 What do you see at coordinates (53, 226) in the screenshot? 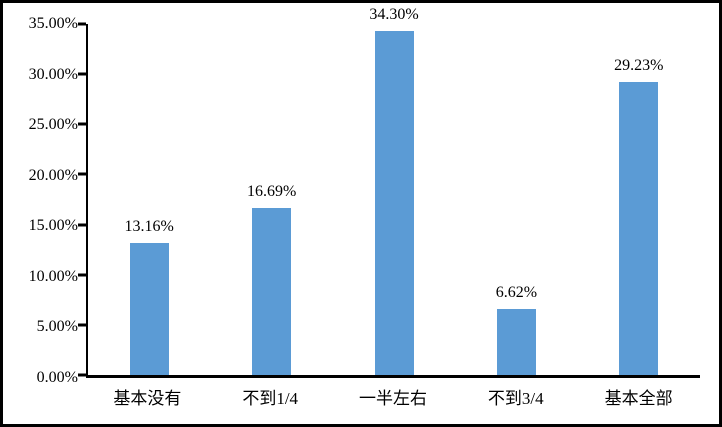
I see `y-axis-tick-label: 15.00%` at bounding box center [53, 226].